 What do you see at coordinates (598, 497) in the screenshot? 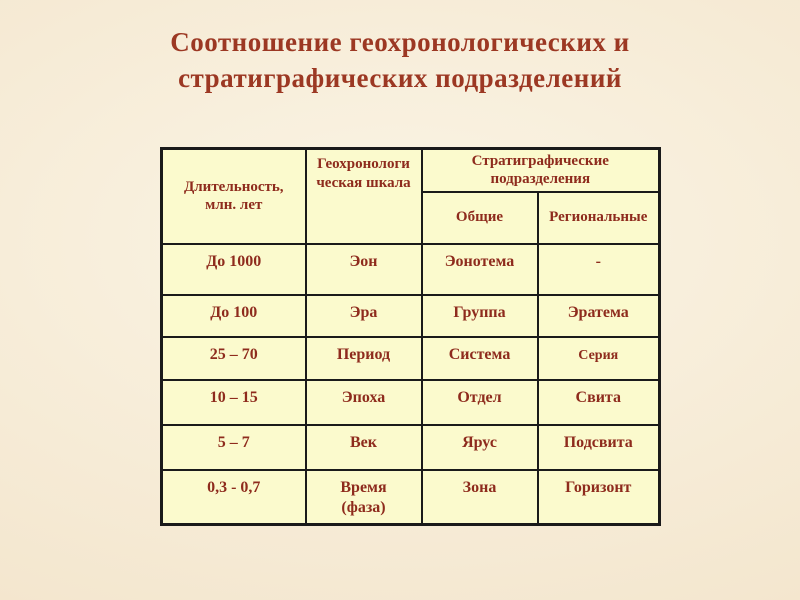
I see `cell-regional: Горизонт` at bounding box center [598, 497].